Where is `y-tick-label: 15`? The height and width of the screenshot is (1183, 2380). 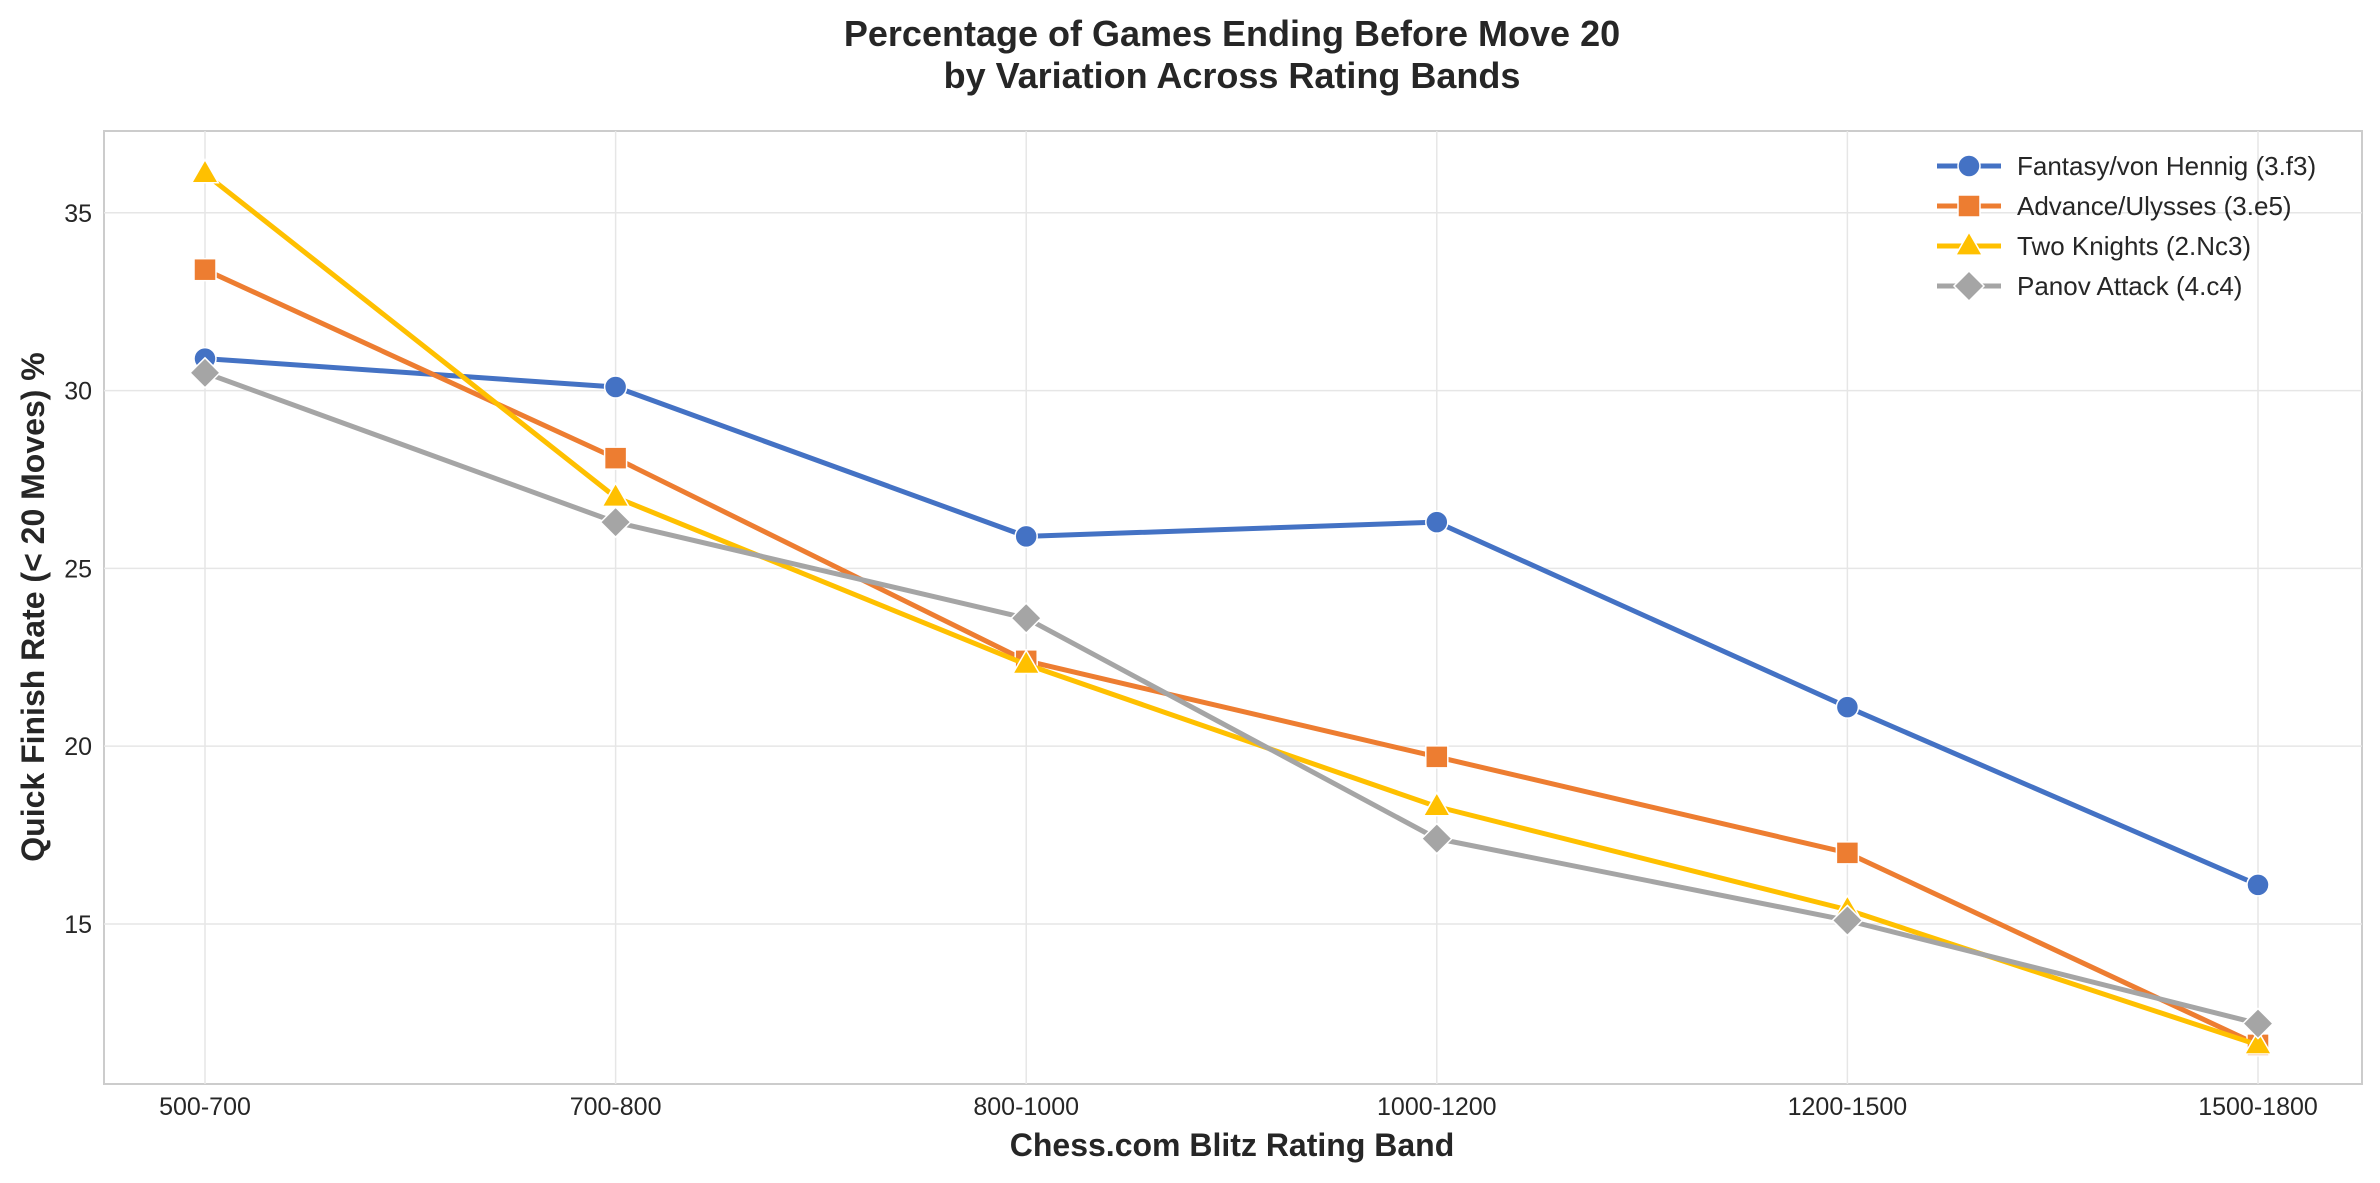
y-tick-label: 15 is located at coordinates (78, 925).